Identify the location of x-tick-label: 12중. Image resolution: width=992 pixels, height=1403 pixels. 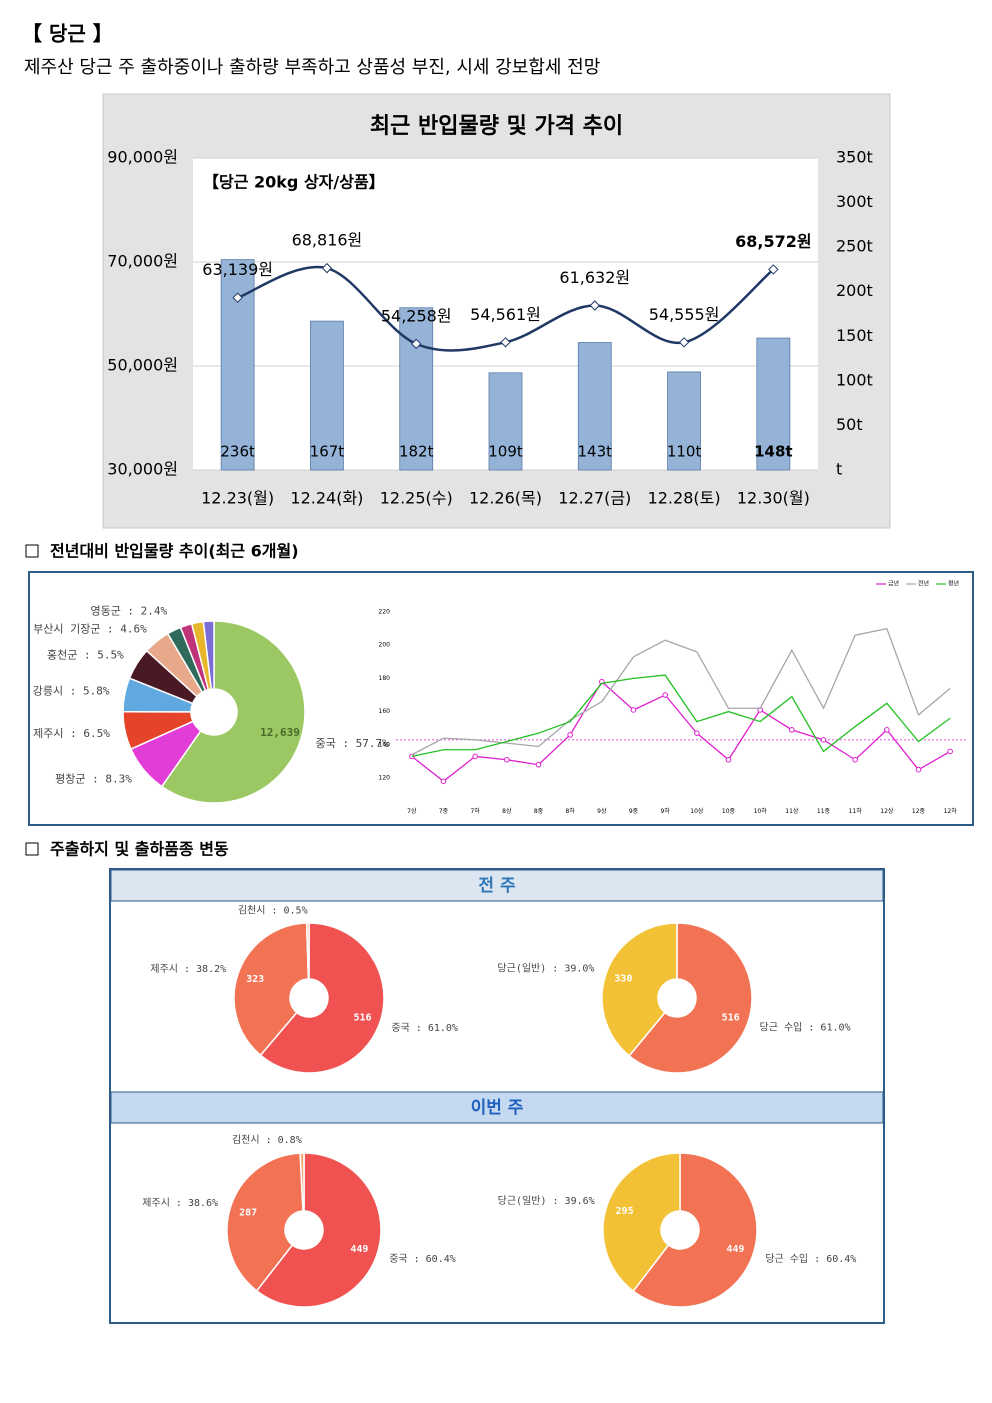
(919, 811).